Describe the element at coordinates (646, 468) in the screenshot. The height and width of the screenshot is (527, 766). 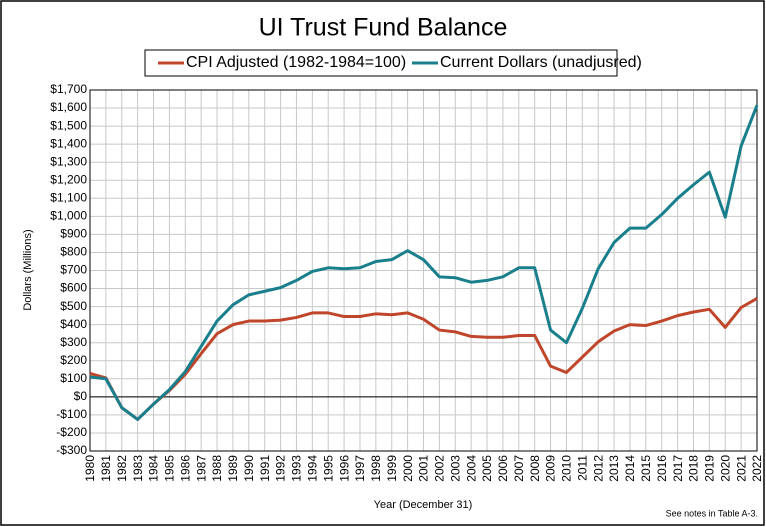
I see `x-tick-label: 2015` at that location.